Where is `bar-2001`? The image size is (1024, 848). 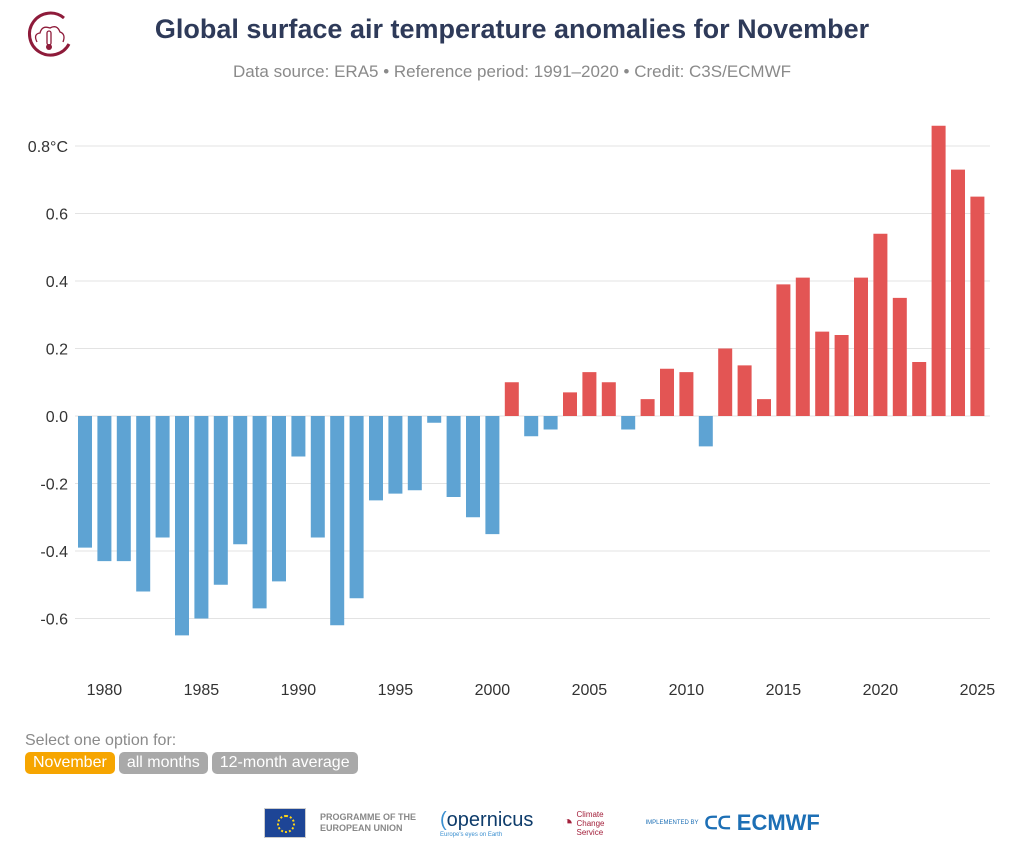 bar-2001 is located at coordinates (511, 399).